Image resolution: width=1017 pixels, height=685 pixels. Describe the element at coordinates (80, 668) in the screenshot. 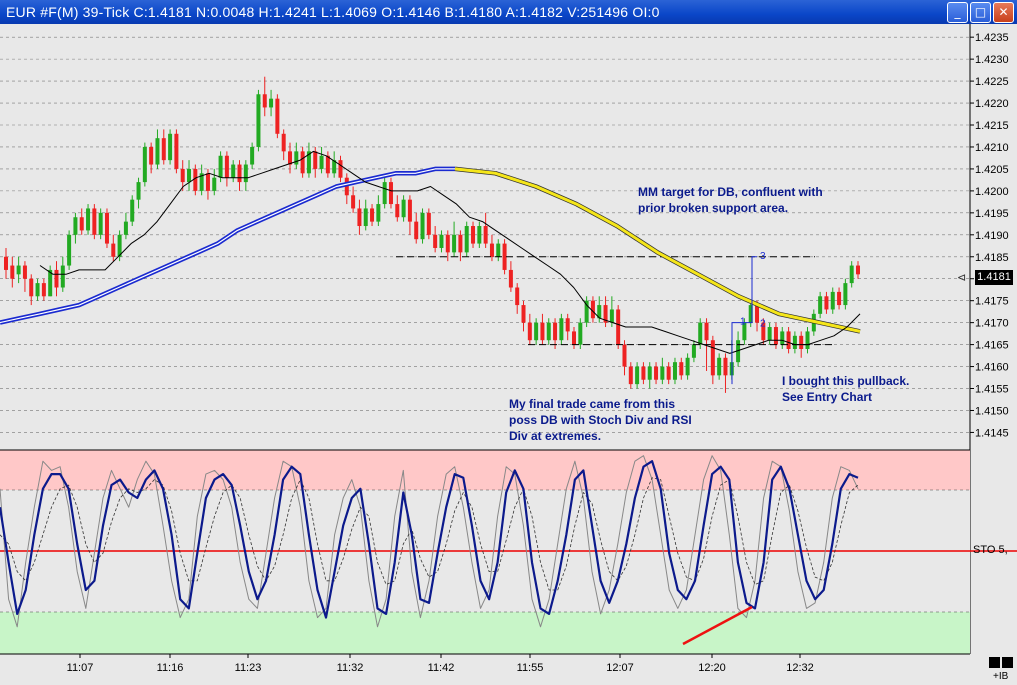

I see `time-tick-label: 11:07` at that location.